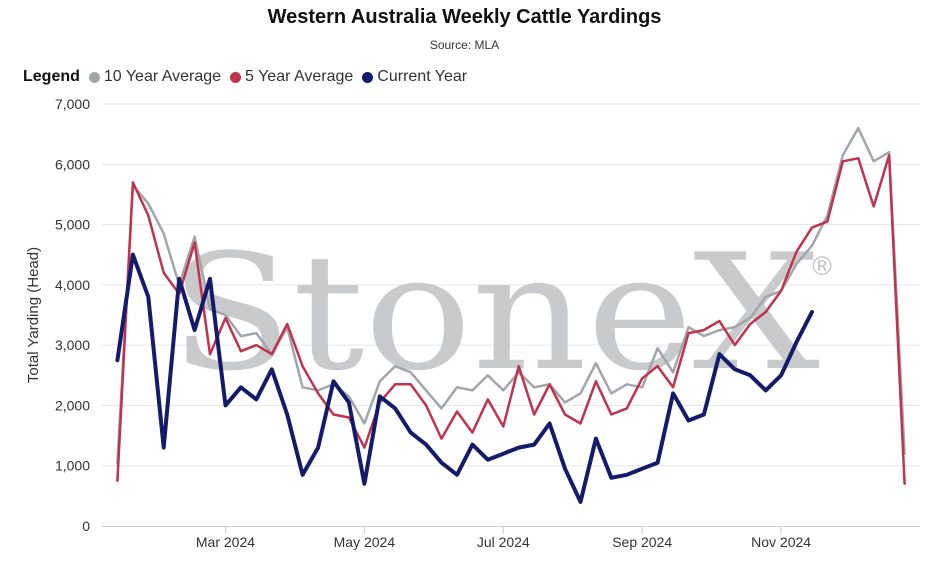  Describe the element at coordinates (72, 285) in the screenshot. I see `y-tick-label: 4,000` at that location.